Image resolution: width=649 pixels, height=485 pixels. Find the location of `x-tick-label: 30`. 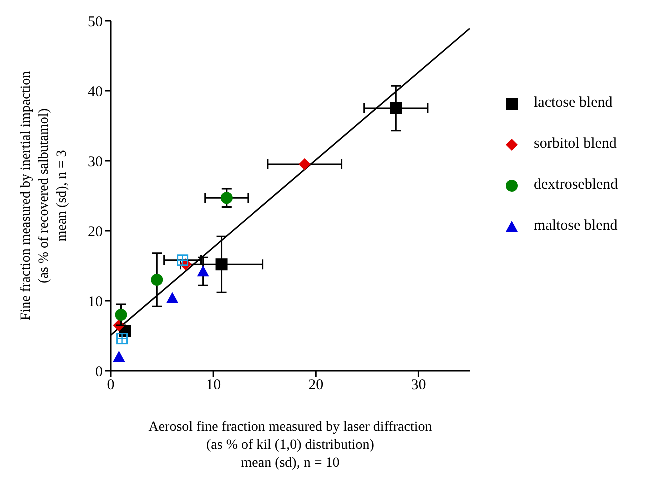

x-tick-label: 30 is located at coordinates (418, 386).